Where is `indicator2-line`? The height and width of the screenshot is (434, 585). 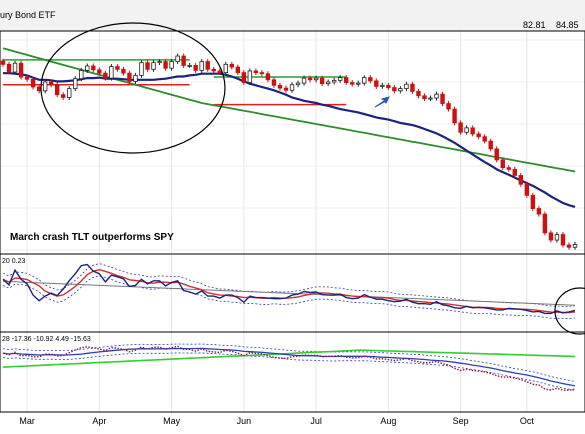
indicator2-line is located at coordinates (289, 368).